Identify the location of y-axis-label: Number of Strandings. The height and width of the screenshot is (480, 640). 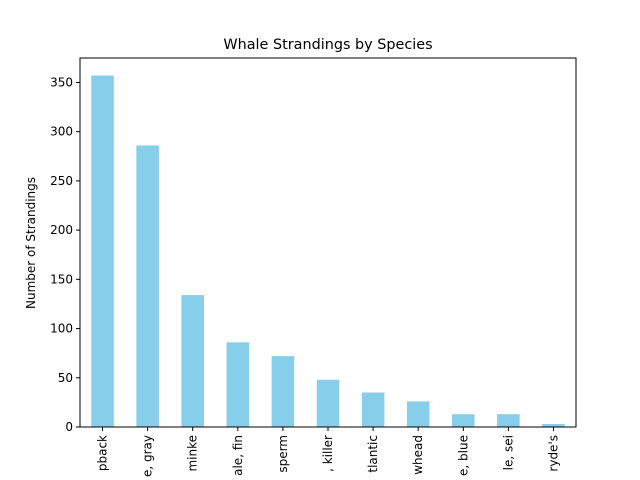
(31, 243).